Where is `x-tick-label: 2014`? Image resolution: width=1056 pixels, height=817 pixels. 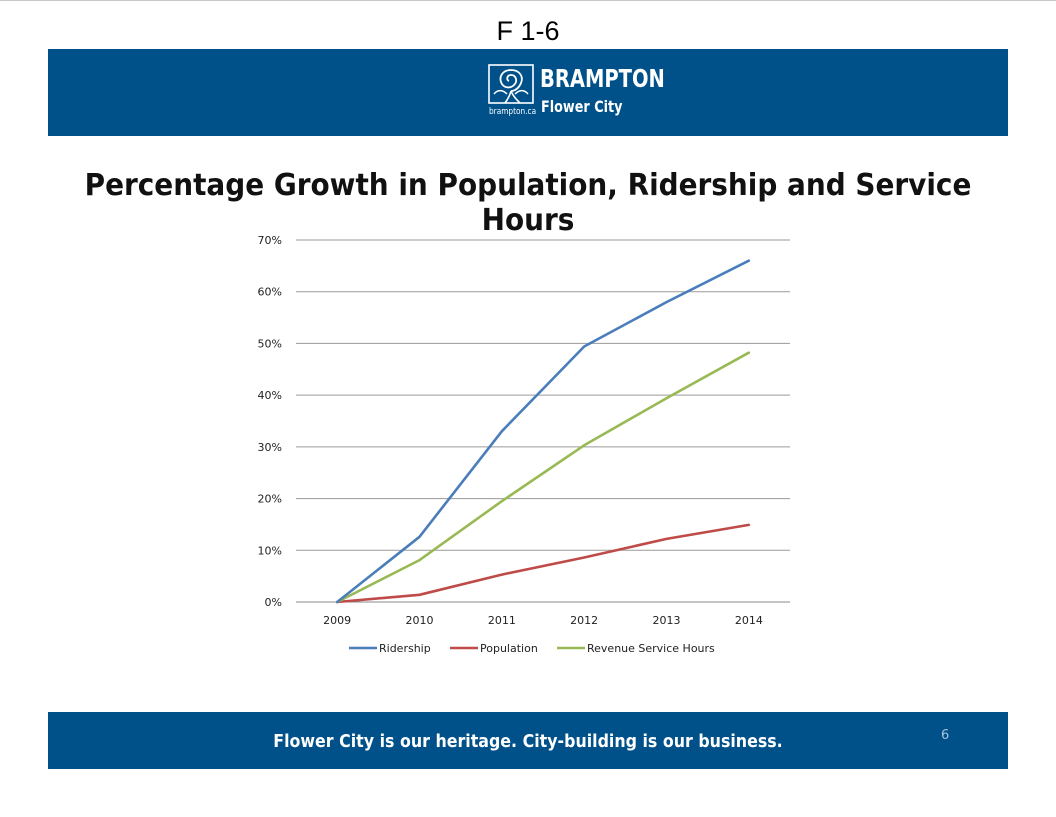 x-tick-label: 2014 is located at coordinates (749, 620).